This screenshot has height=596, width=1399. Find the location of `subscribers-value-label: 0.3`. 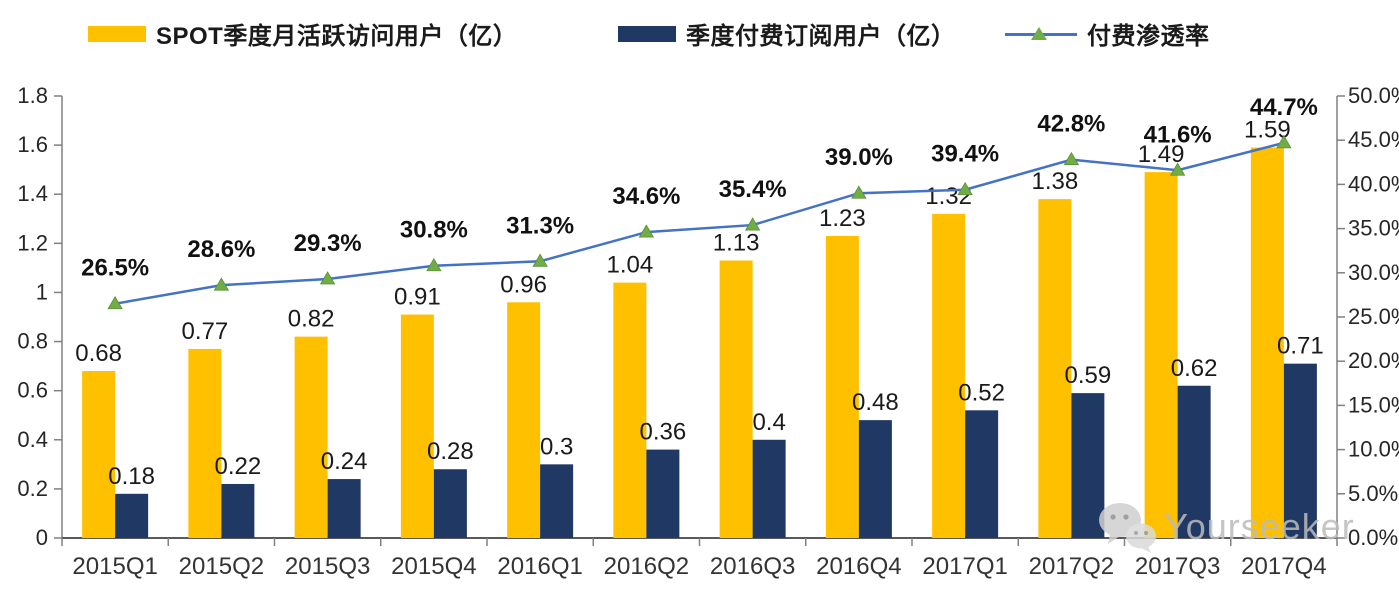

subscribers-value-label: 0.3 is located at coordinates (556, 446).